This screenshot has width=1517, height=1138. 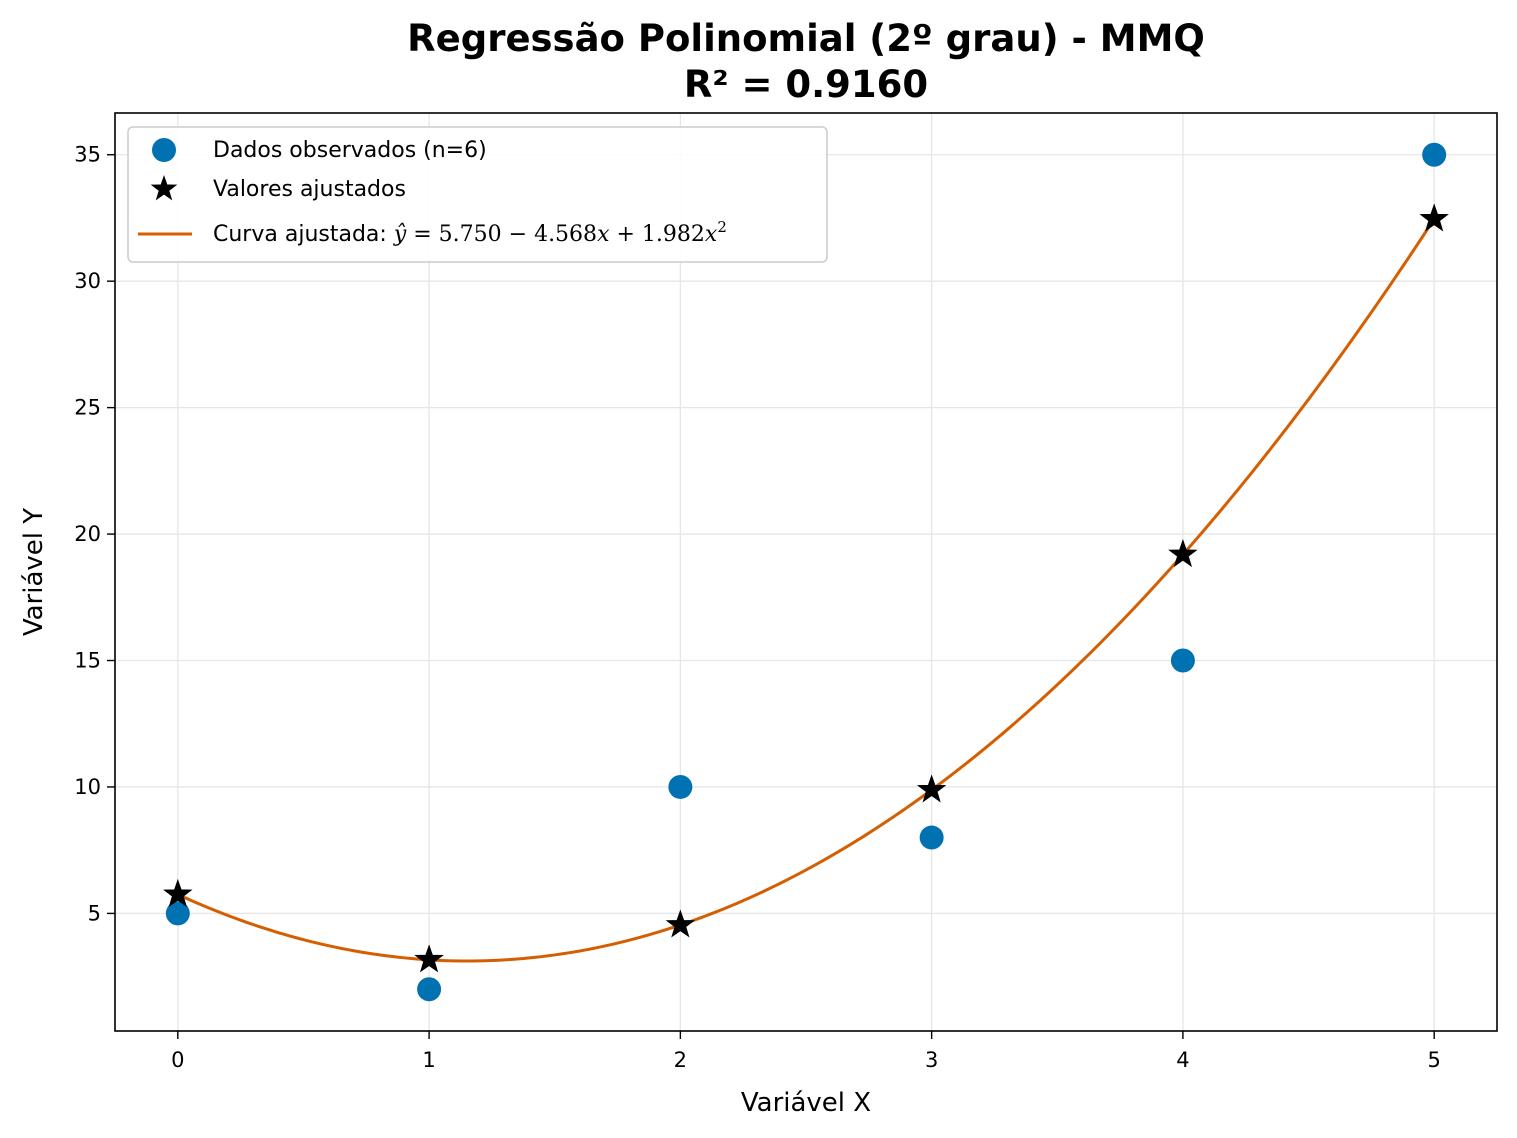 I want to click on x-tick-label: 5, so click(x=1433, y=1060).